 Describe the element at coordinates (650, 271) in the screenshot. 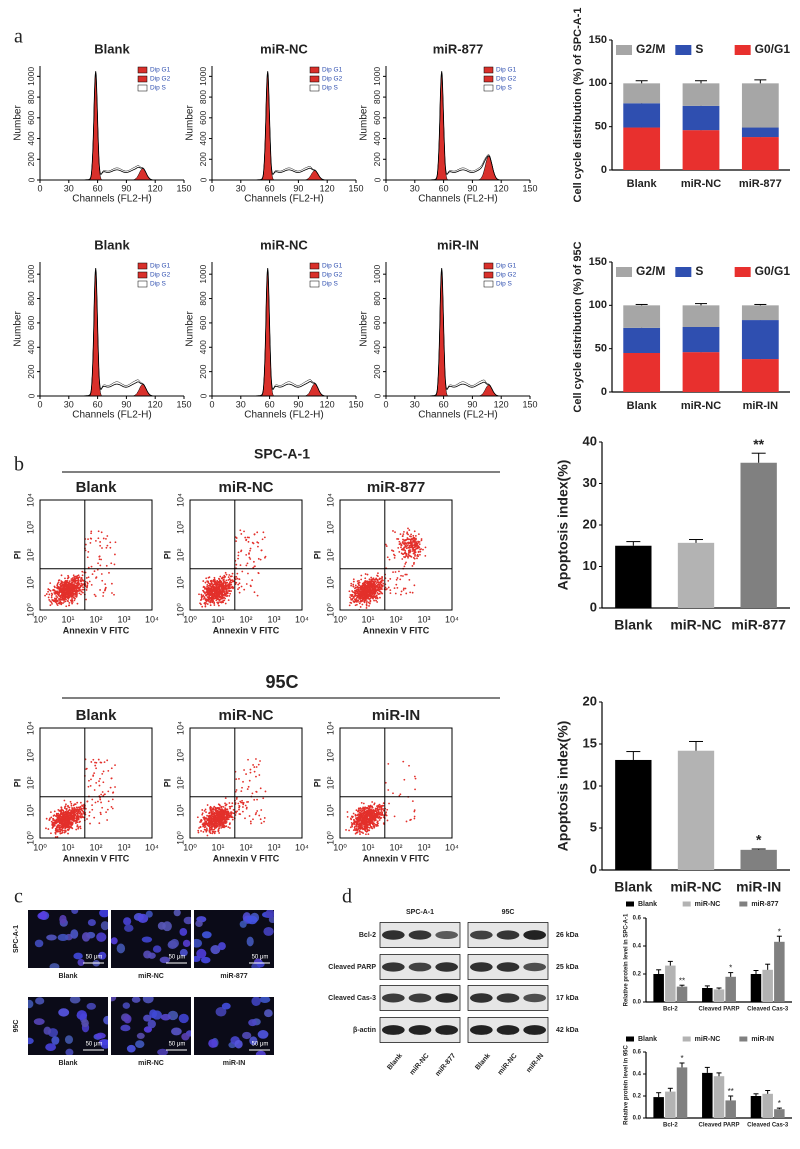

I see `legend-label: G2/M` at that location.